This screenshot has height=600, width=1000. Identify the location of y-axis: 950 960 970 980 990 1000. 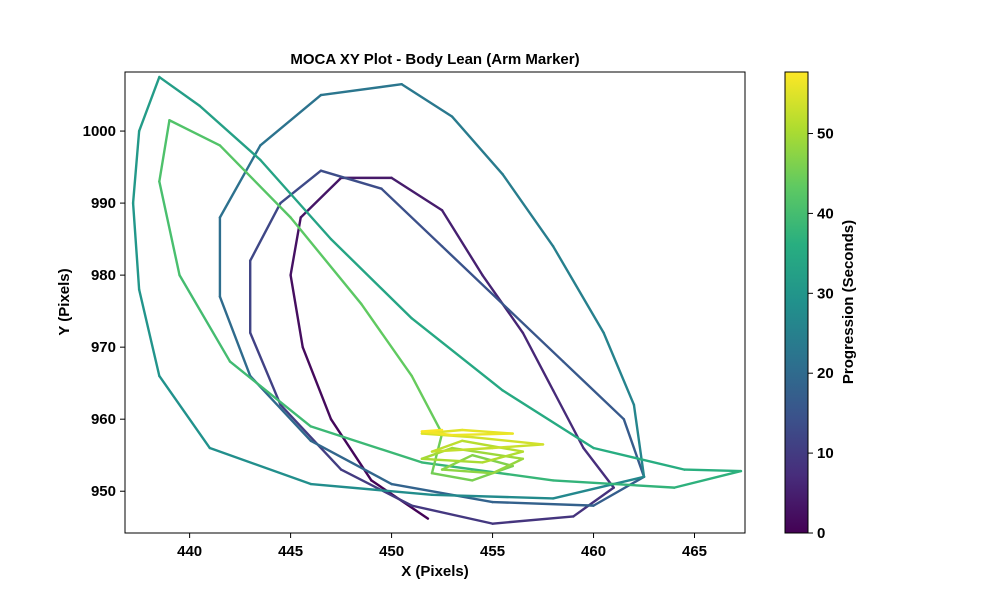
(104, 311).